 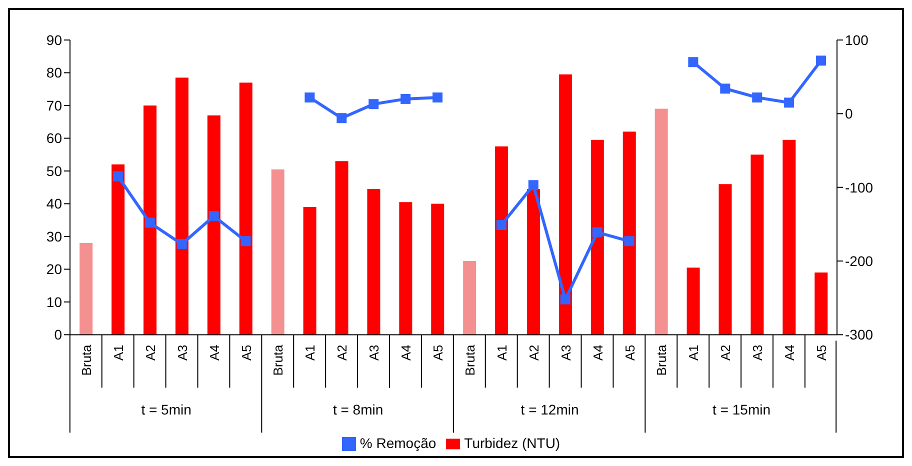 What do you see at coordinates (54, 138) in the screenshot?
I see `y-tick-label: 60` at bounding box center [54, 138].